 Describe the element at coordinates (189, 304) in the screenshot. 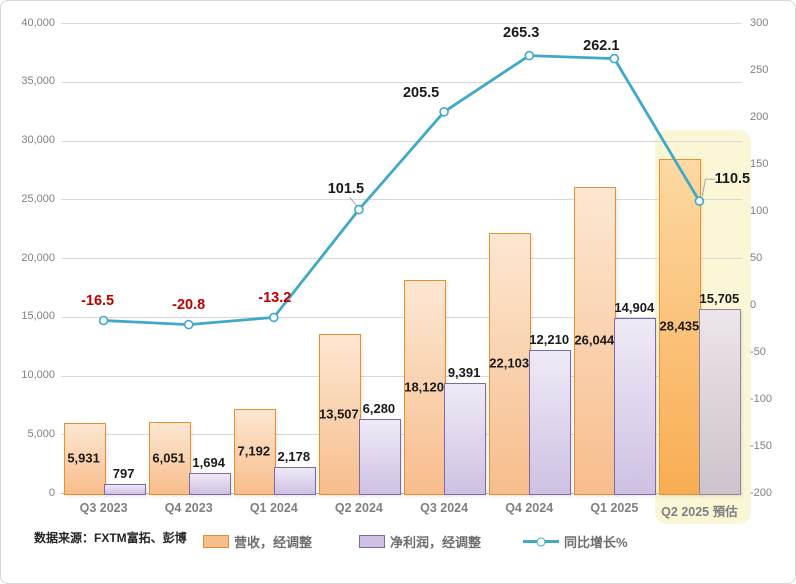

I see `yoy-growth-value: -20.8` at that location.